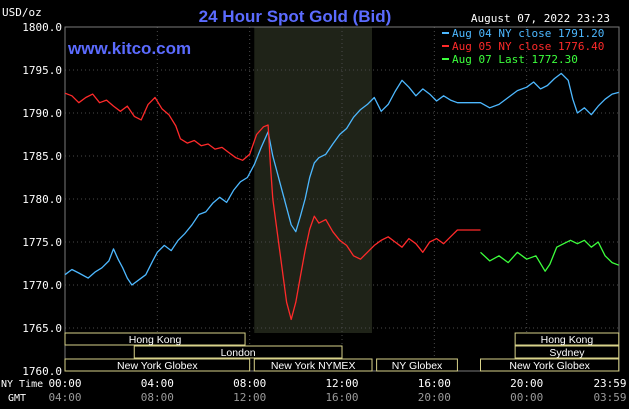 The height and width of the screenshot is (409, 629). Describe the element at coordinates (295, 16) in the screenshot. I see `chart-title: 24 Hour Spot Gold (Bid)` at that location.